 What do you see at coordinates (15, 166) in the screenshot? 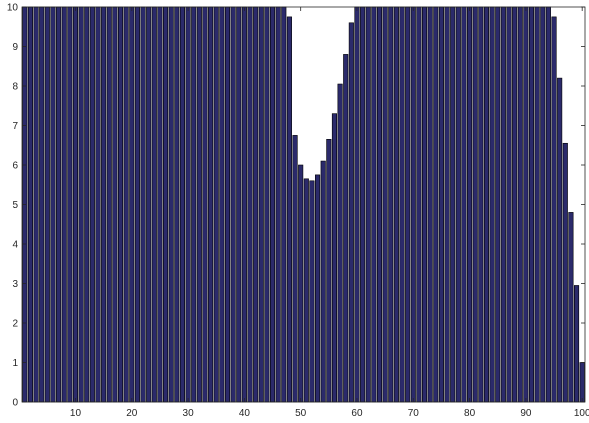
I see `y-tick-label-6: 6` at bounding box center [15, 166].